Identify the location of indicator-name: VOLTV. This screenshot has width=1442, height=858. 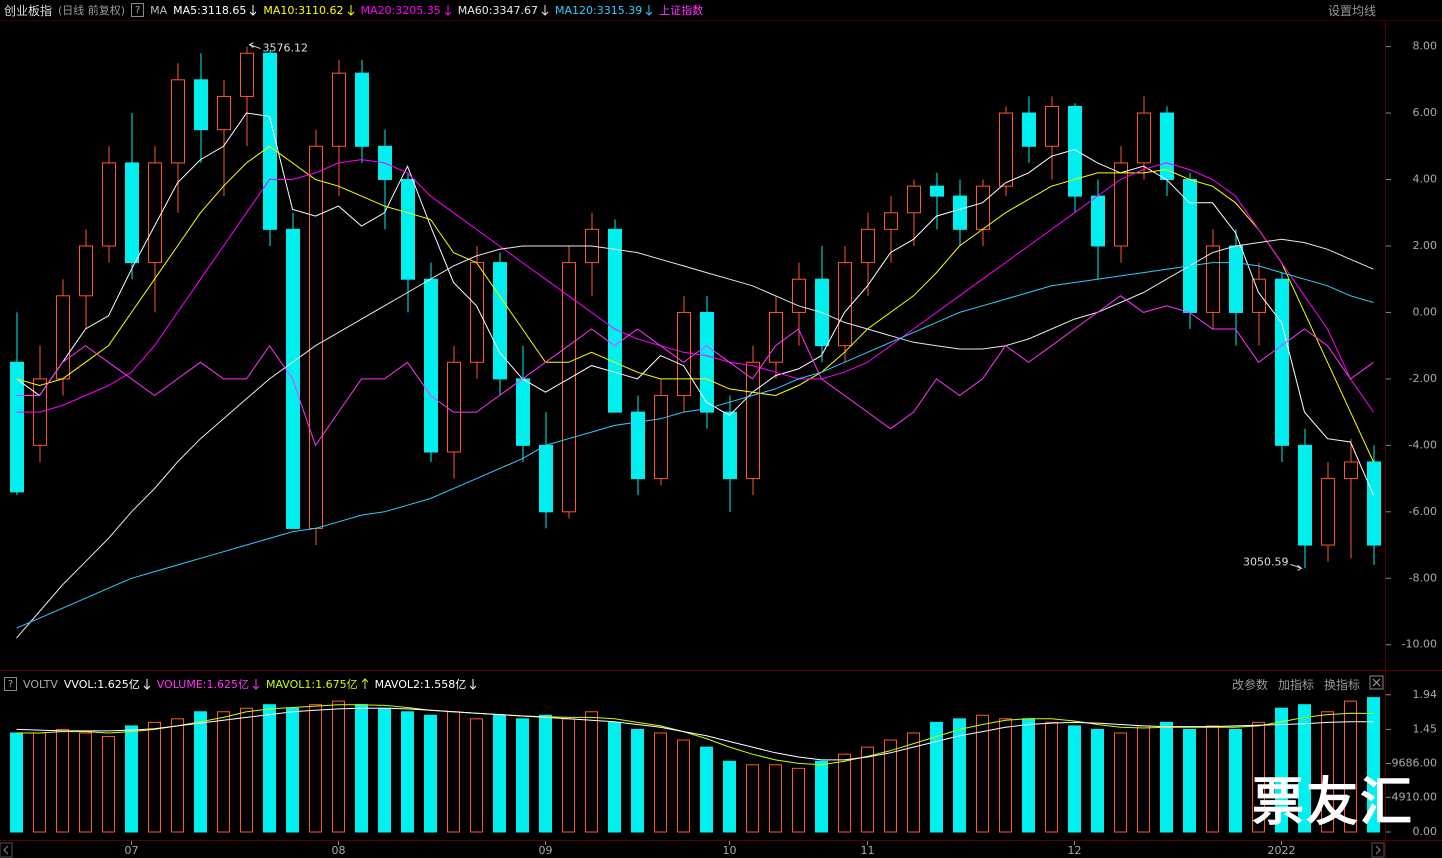
(40, 684).